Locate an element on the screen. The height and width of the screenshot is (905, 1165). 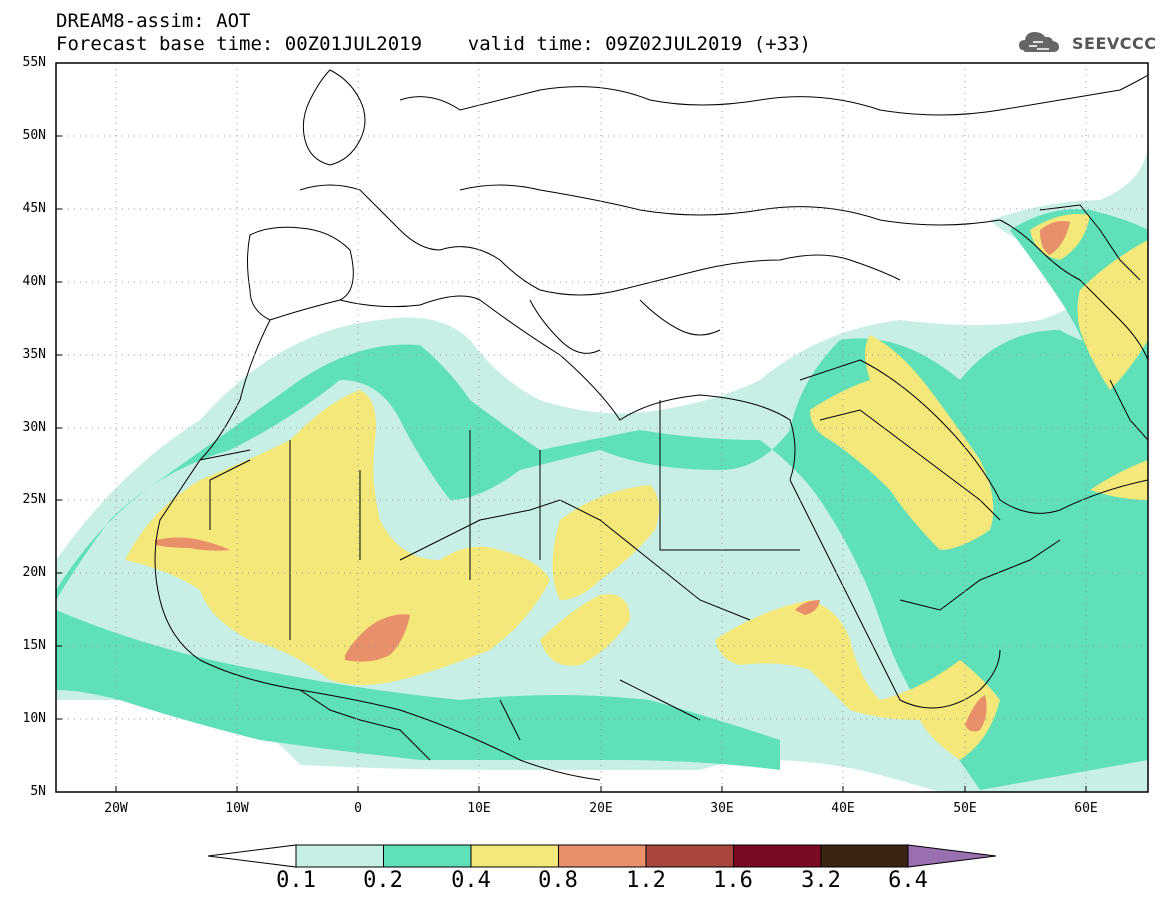
aot-0.4-east is located at coordinates (1119, 480).